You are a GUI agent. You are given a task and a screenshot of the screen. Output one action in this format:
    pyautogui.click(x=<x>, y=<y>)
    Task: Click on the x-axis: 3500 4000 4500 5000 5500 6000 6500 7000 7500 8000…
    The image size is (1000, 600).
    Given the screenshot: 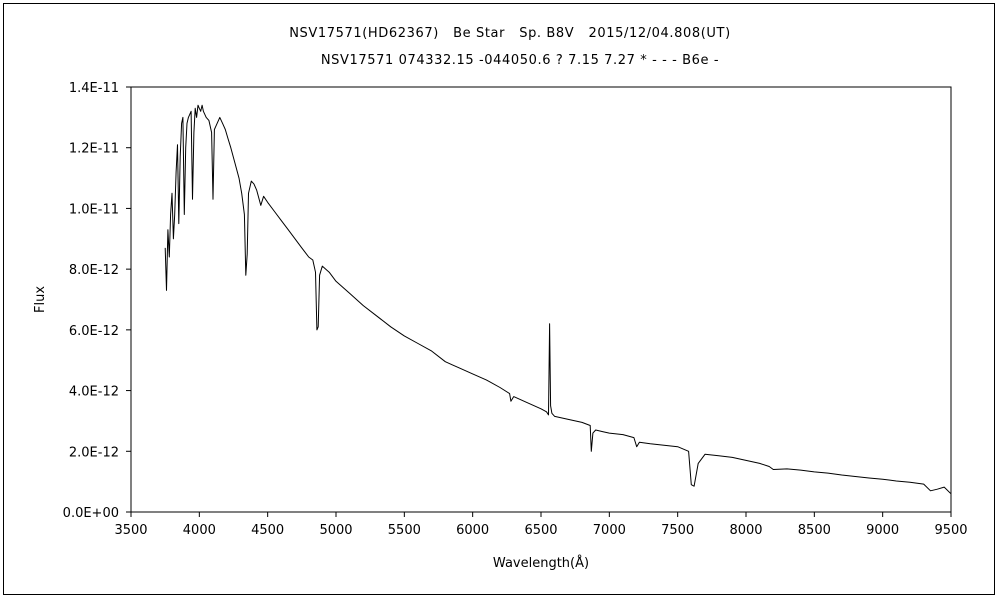 What is the action you would take?
    pyautogui.click(x=541, y=525)
    